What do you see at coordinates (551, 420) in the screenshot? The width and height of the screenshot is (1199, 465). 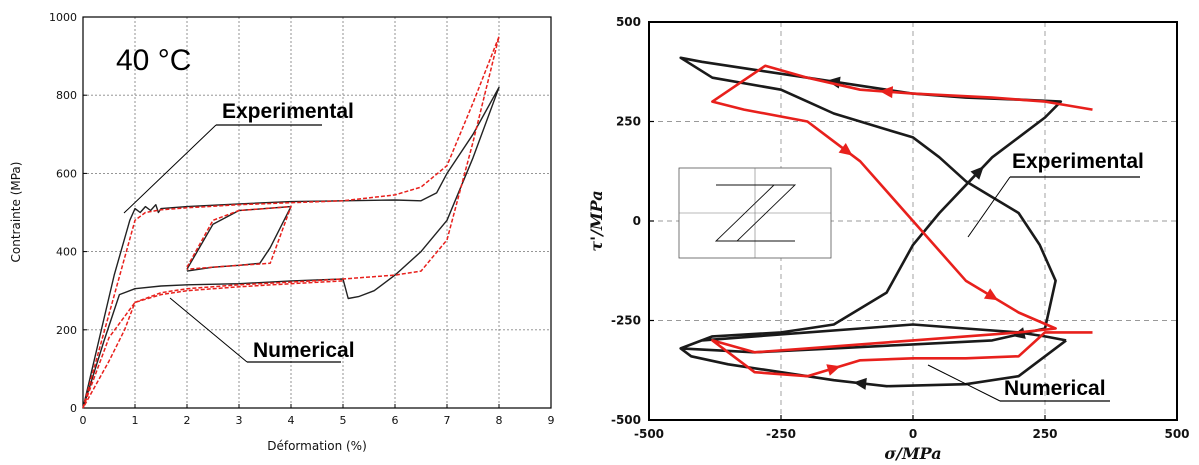 I see `left-x-tick-label: 9` at bounding box center [551, 420].